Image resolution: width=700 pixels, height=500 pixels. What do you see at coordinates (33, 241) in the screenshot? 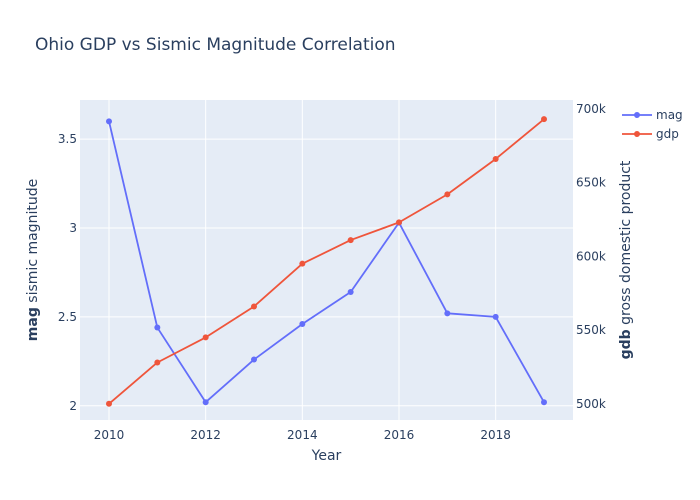
I see `y-axis-title-rest: sismic magnitude` at bounding box center [33, 241].